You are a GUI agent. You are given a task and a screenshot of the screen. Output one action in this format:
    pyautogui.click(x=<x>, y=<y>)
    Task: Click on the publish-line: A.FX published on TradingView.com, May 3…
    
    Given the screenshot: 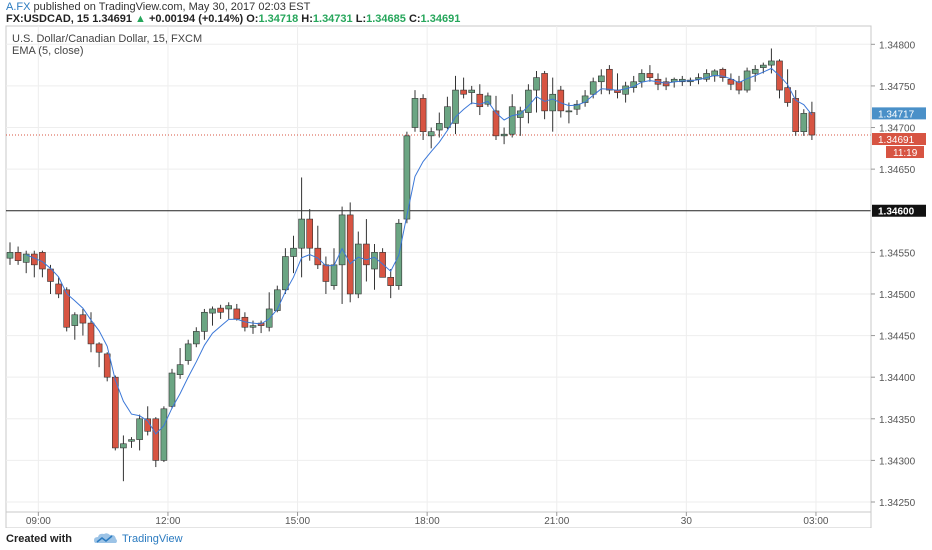 What is the action you would take?
    pyautogui.click(x=158, y=7)
    